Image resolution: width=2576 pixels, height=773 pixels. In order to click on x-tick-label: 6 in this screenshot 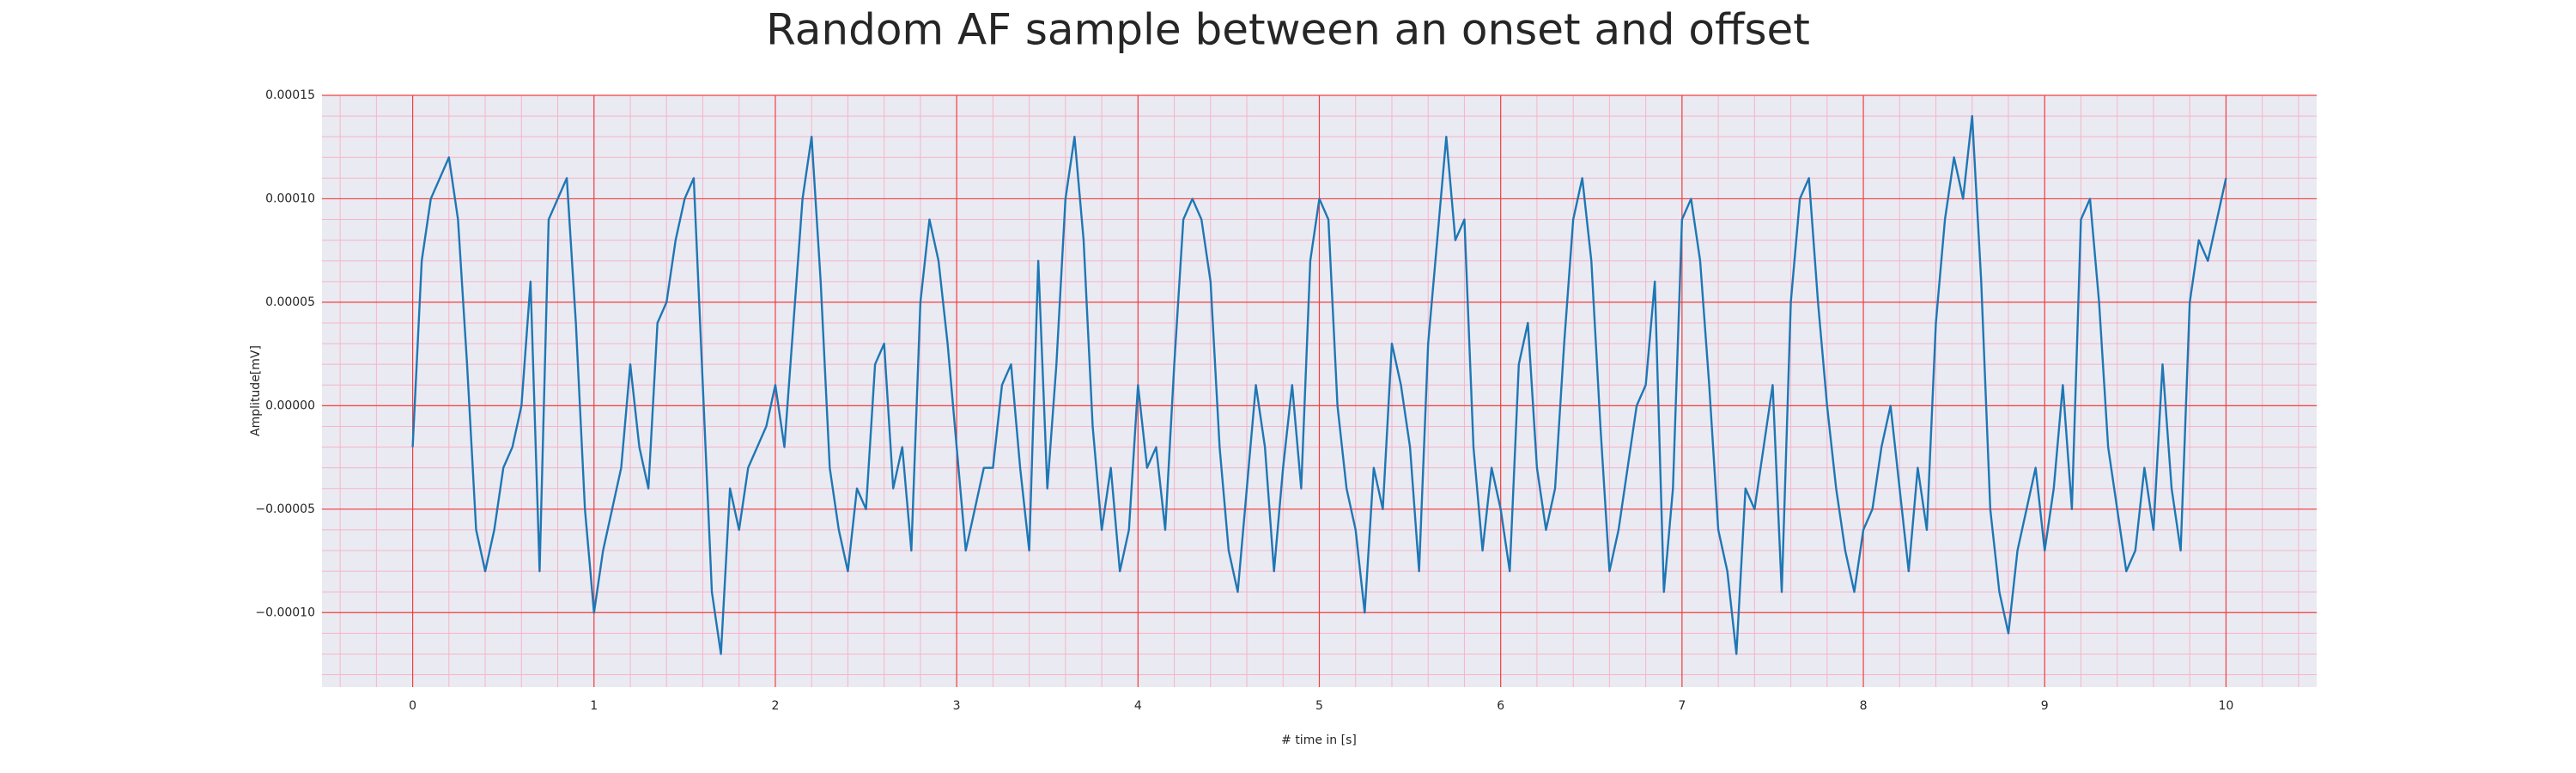, I will do `click(1500, 706)`.